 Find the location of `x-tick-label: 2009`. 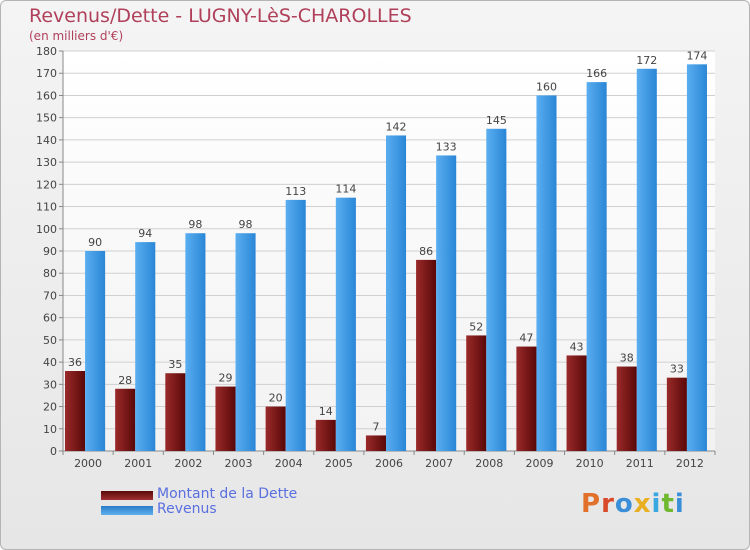

x-tick-label: 2009 is located at coordinates (539, 463).